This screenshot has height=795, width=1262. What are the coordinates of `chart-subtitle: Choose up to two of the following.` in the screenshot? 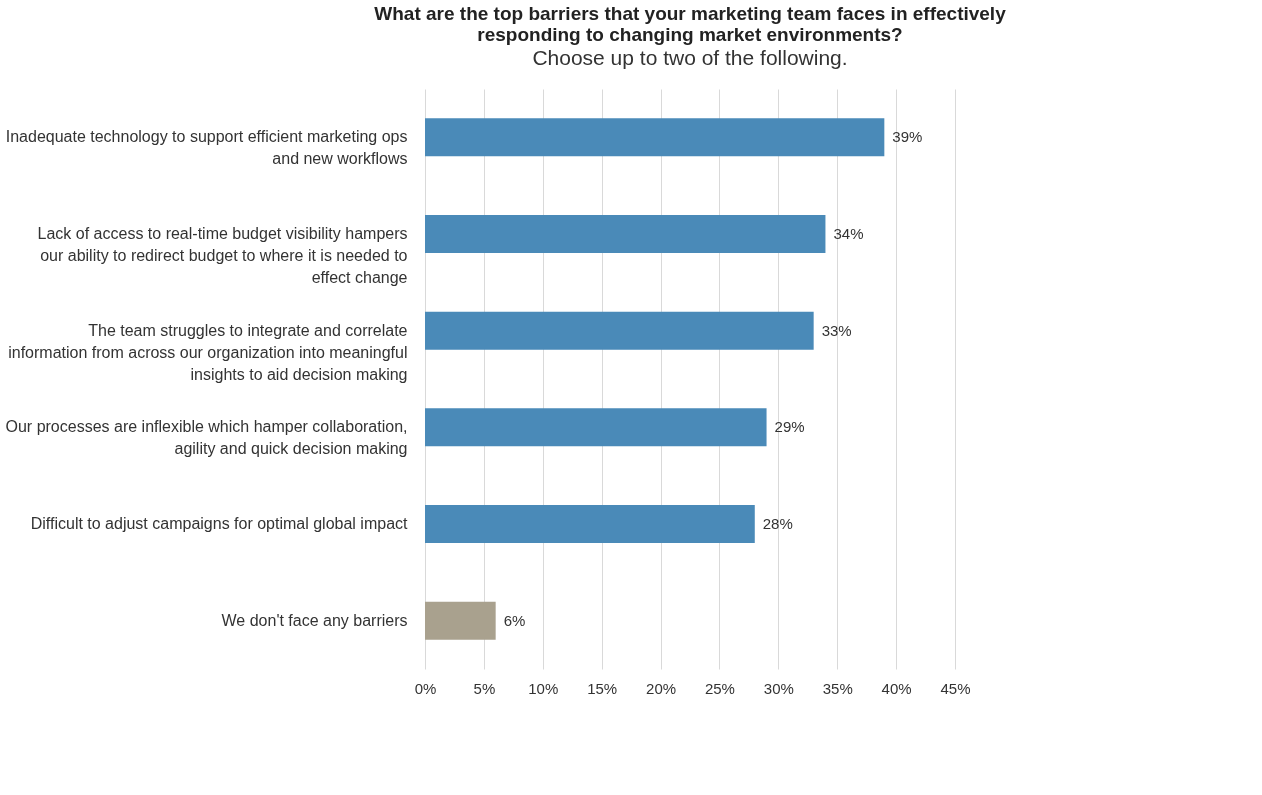 It's located at (690, 57).